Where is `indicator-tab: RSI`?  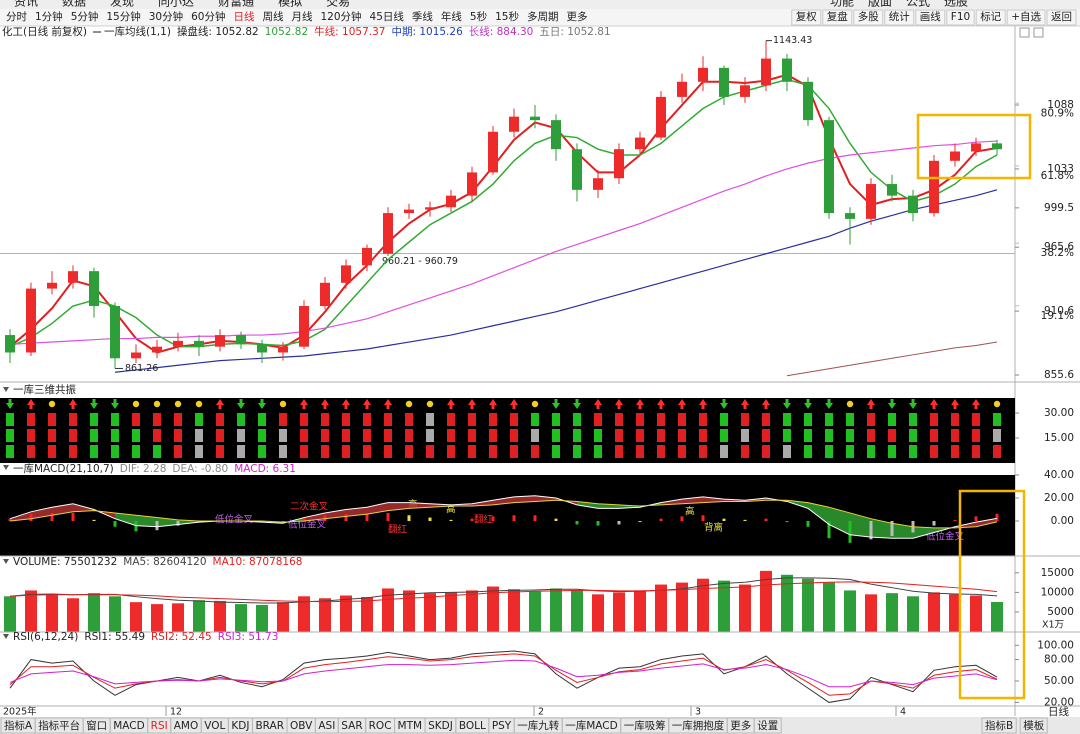
indicator-tab: RSI is located at coordinates (159, 726).